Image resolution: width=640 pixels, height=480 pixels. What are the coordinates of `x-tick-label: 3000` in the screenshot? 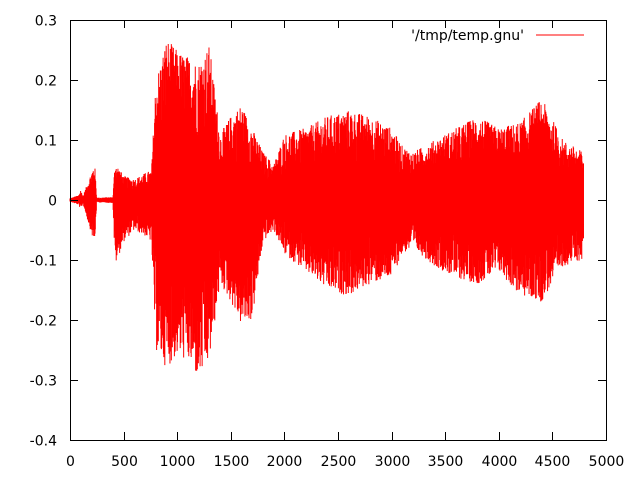 It's located at (393, 462).